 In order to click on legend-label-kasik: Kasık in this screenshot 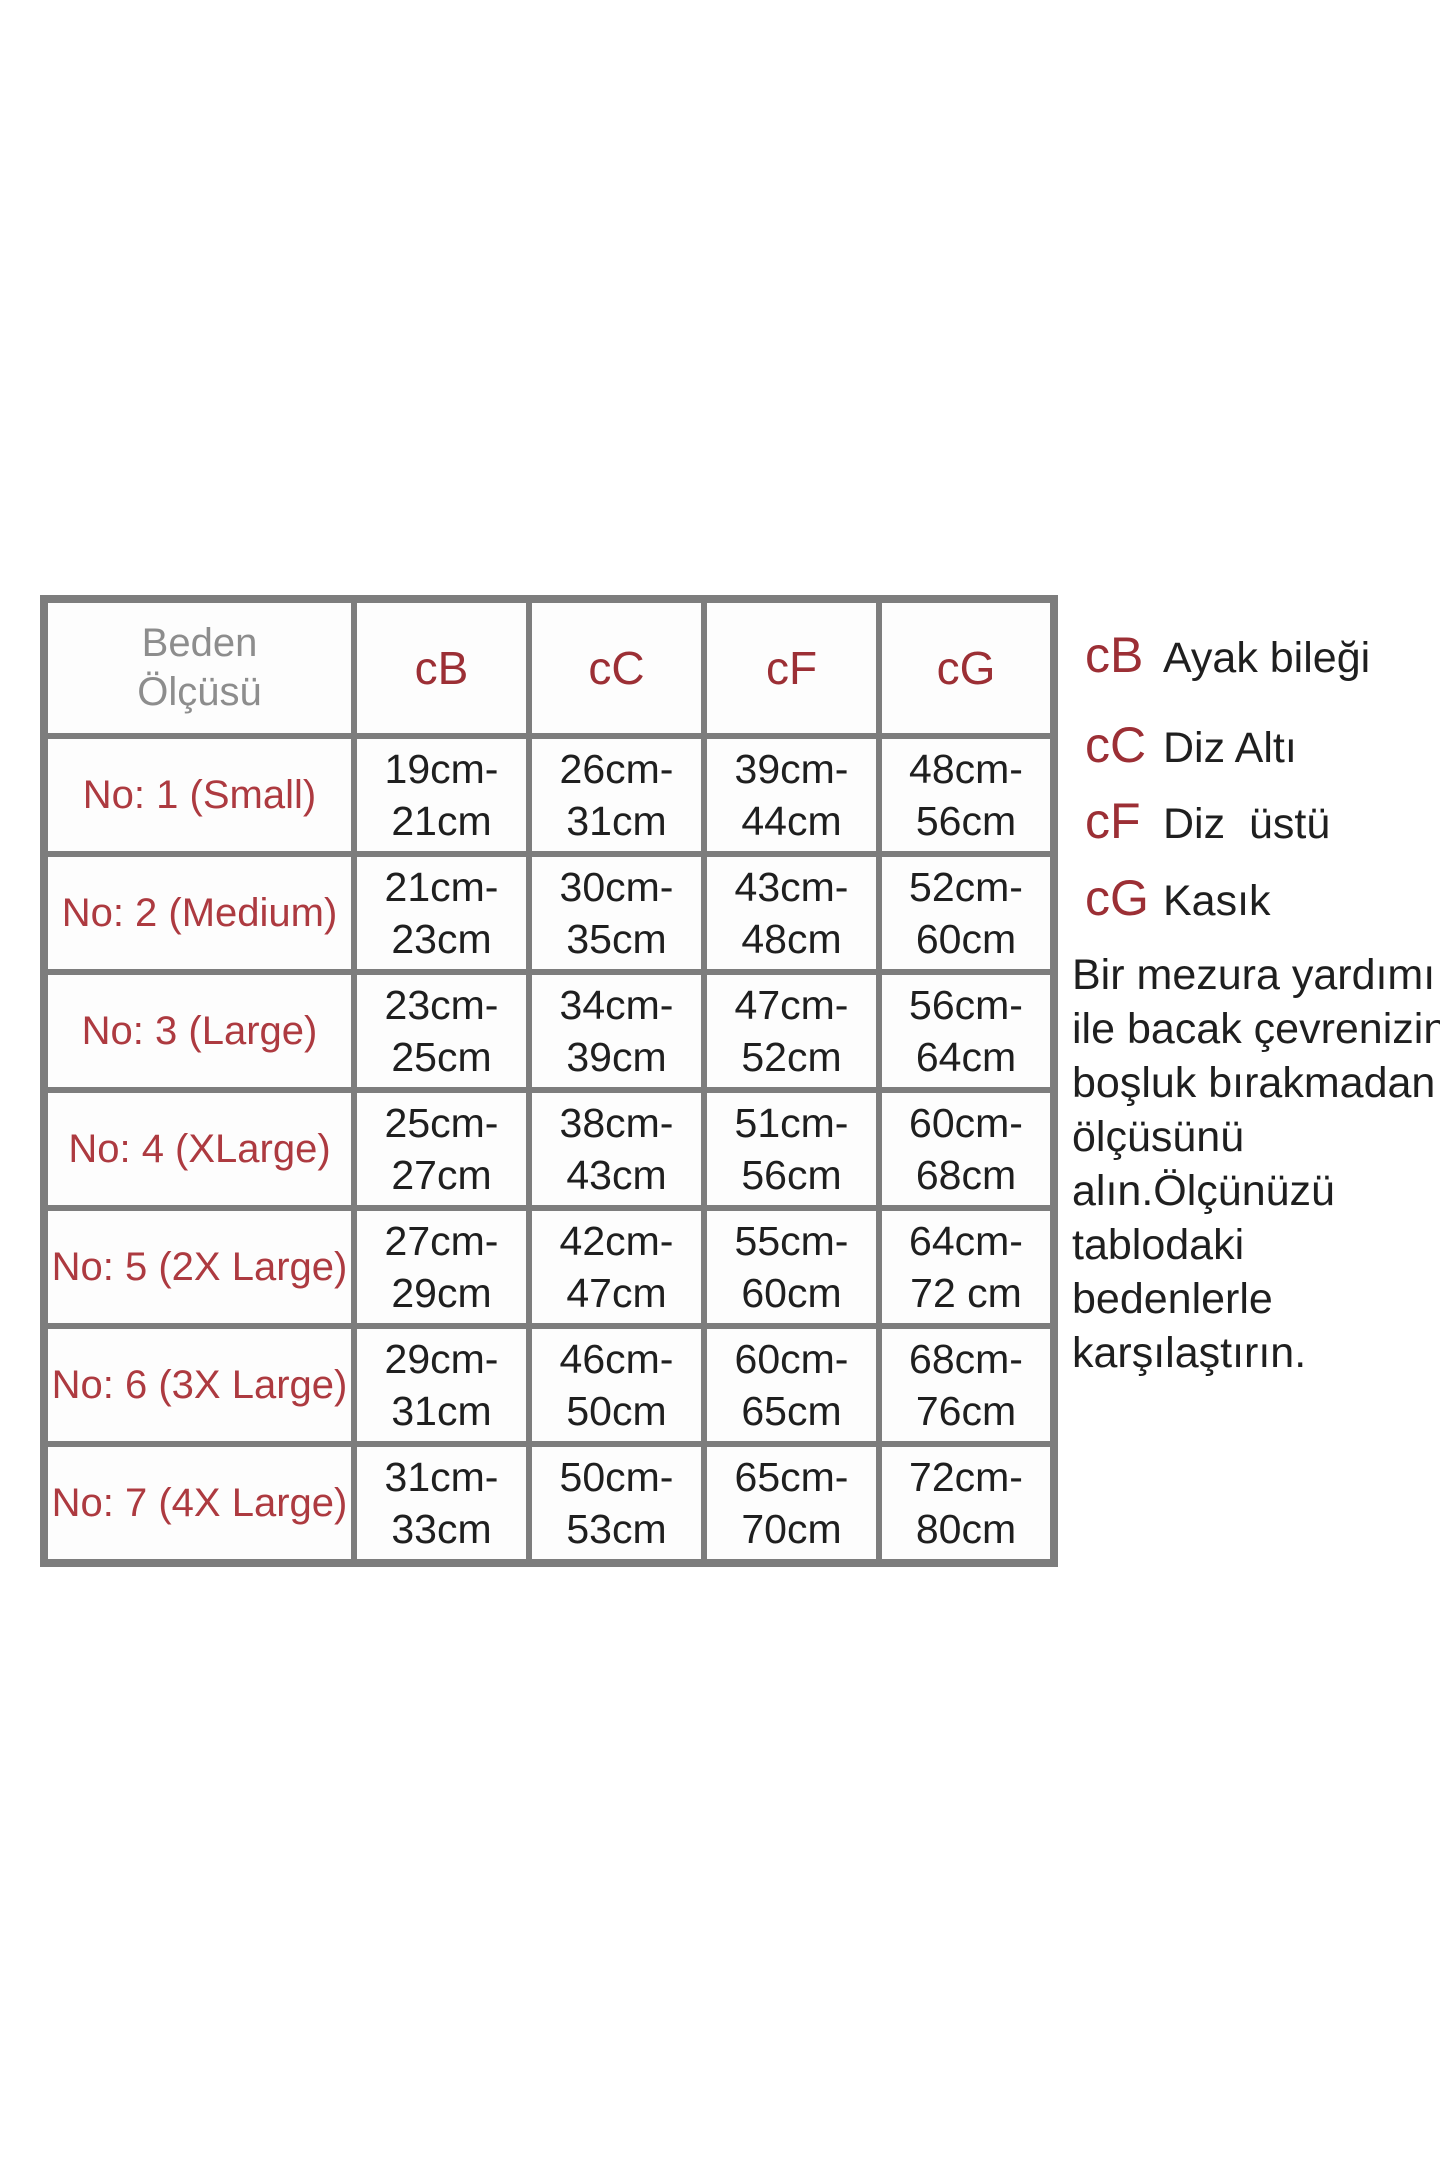, I will do `click(1217, 901)`.